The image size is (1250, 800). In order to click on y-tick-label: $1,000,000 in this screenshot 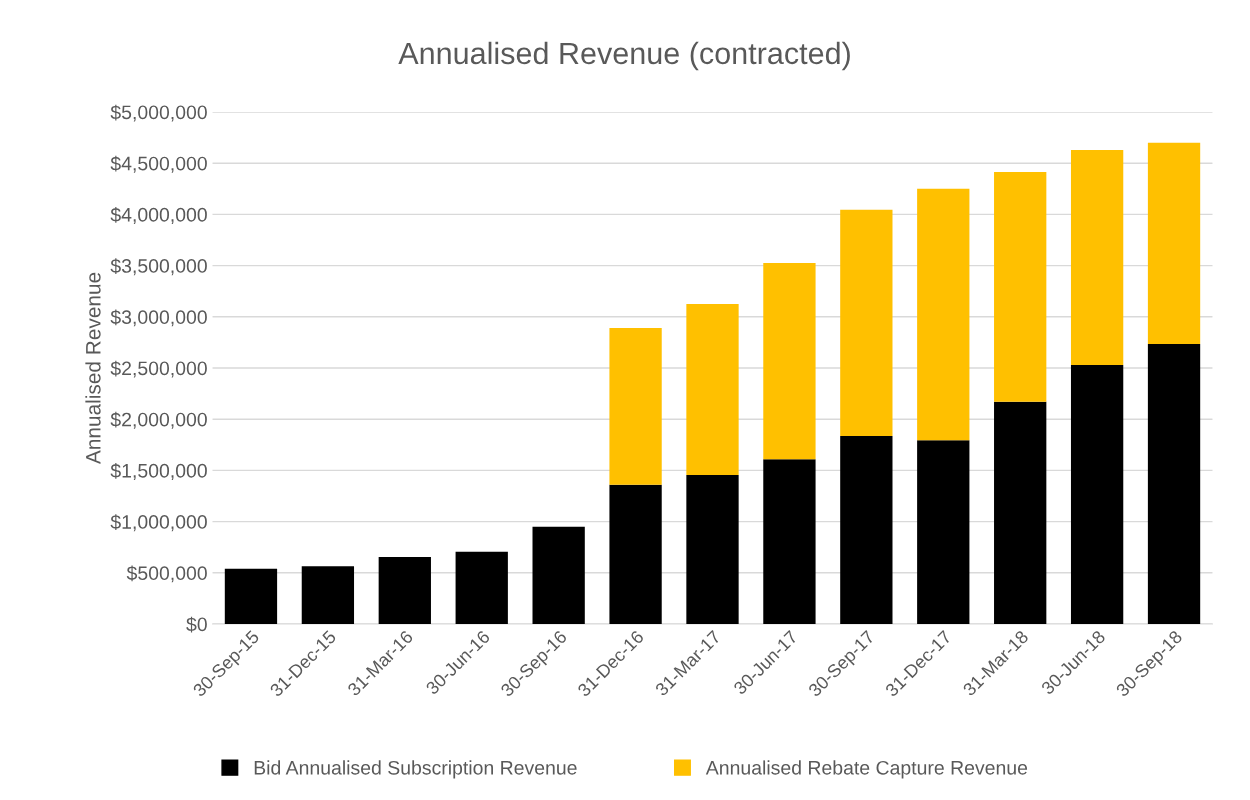, I will do `click(158, 523)`.